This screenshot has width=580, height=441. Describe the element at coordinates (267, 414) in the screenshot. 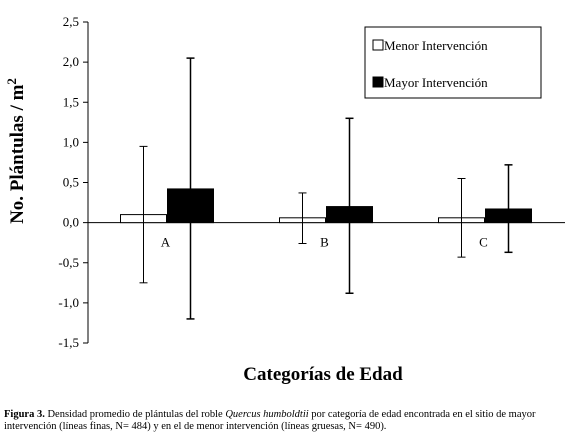

I see `caption-species: Quercus humboldtii` at that location.